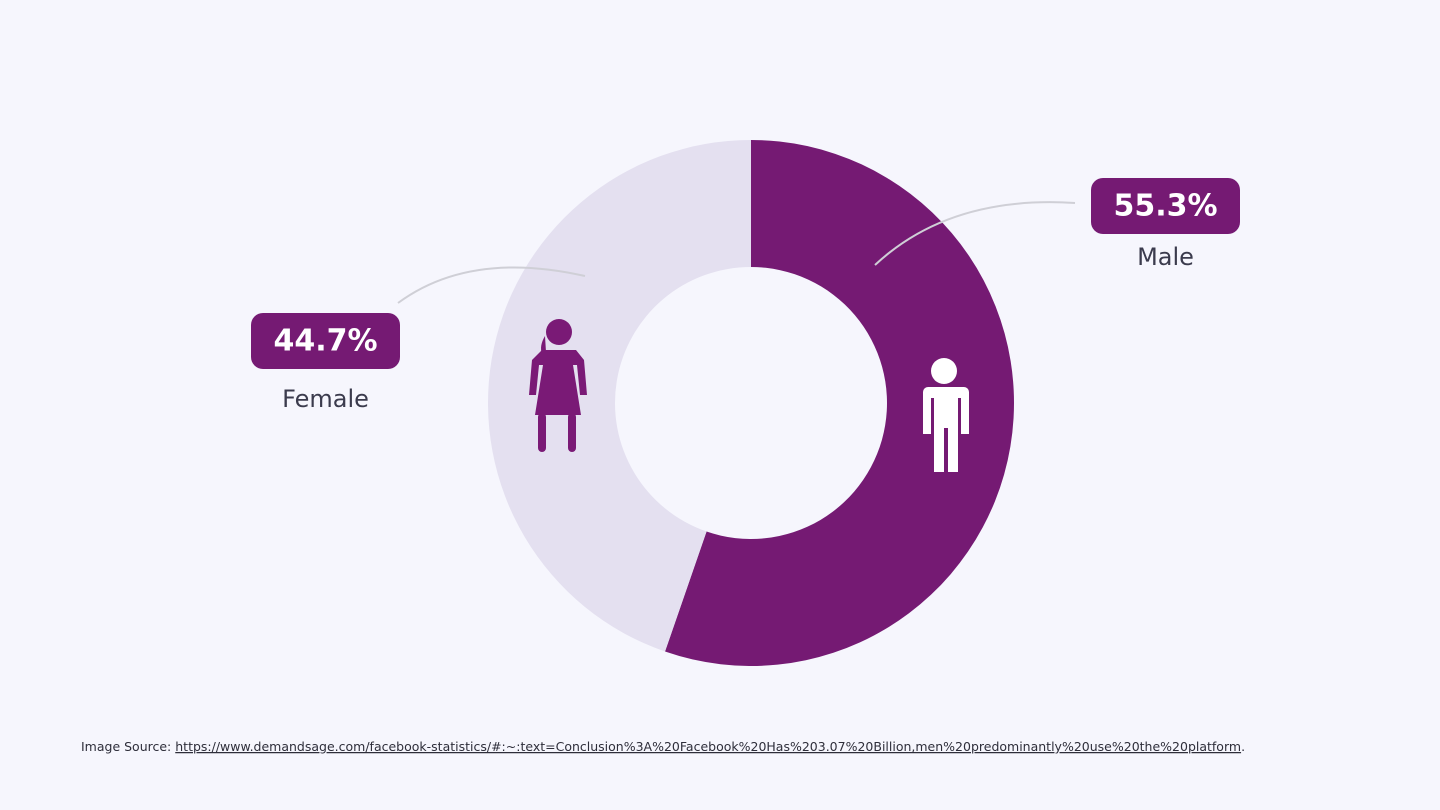 The height and width of the screenshot is (810, 1440). Describe the element at coordinates (1243, 746) in the screenshot. I see `source-suffix: .` at that location.